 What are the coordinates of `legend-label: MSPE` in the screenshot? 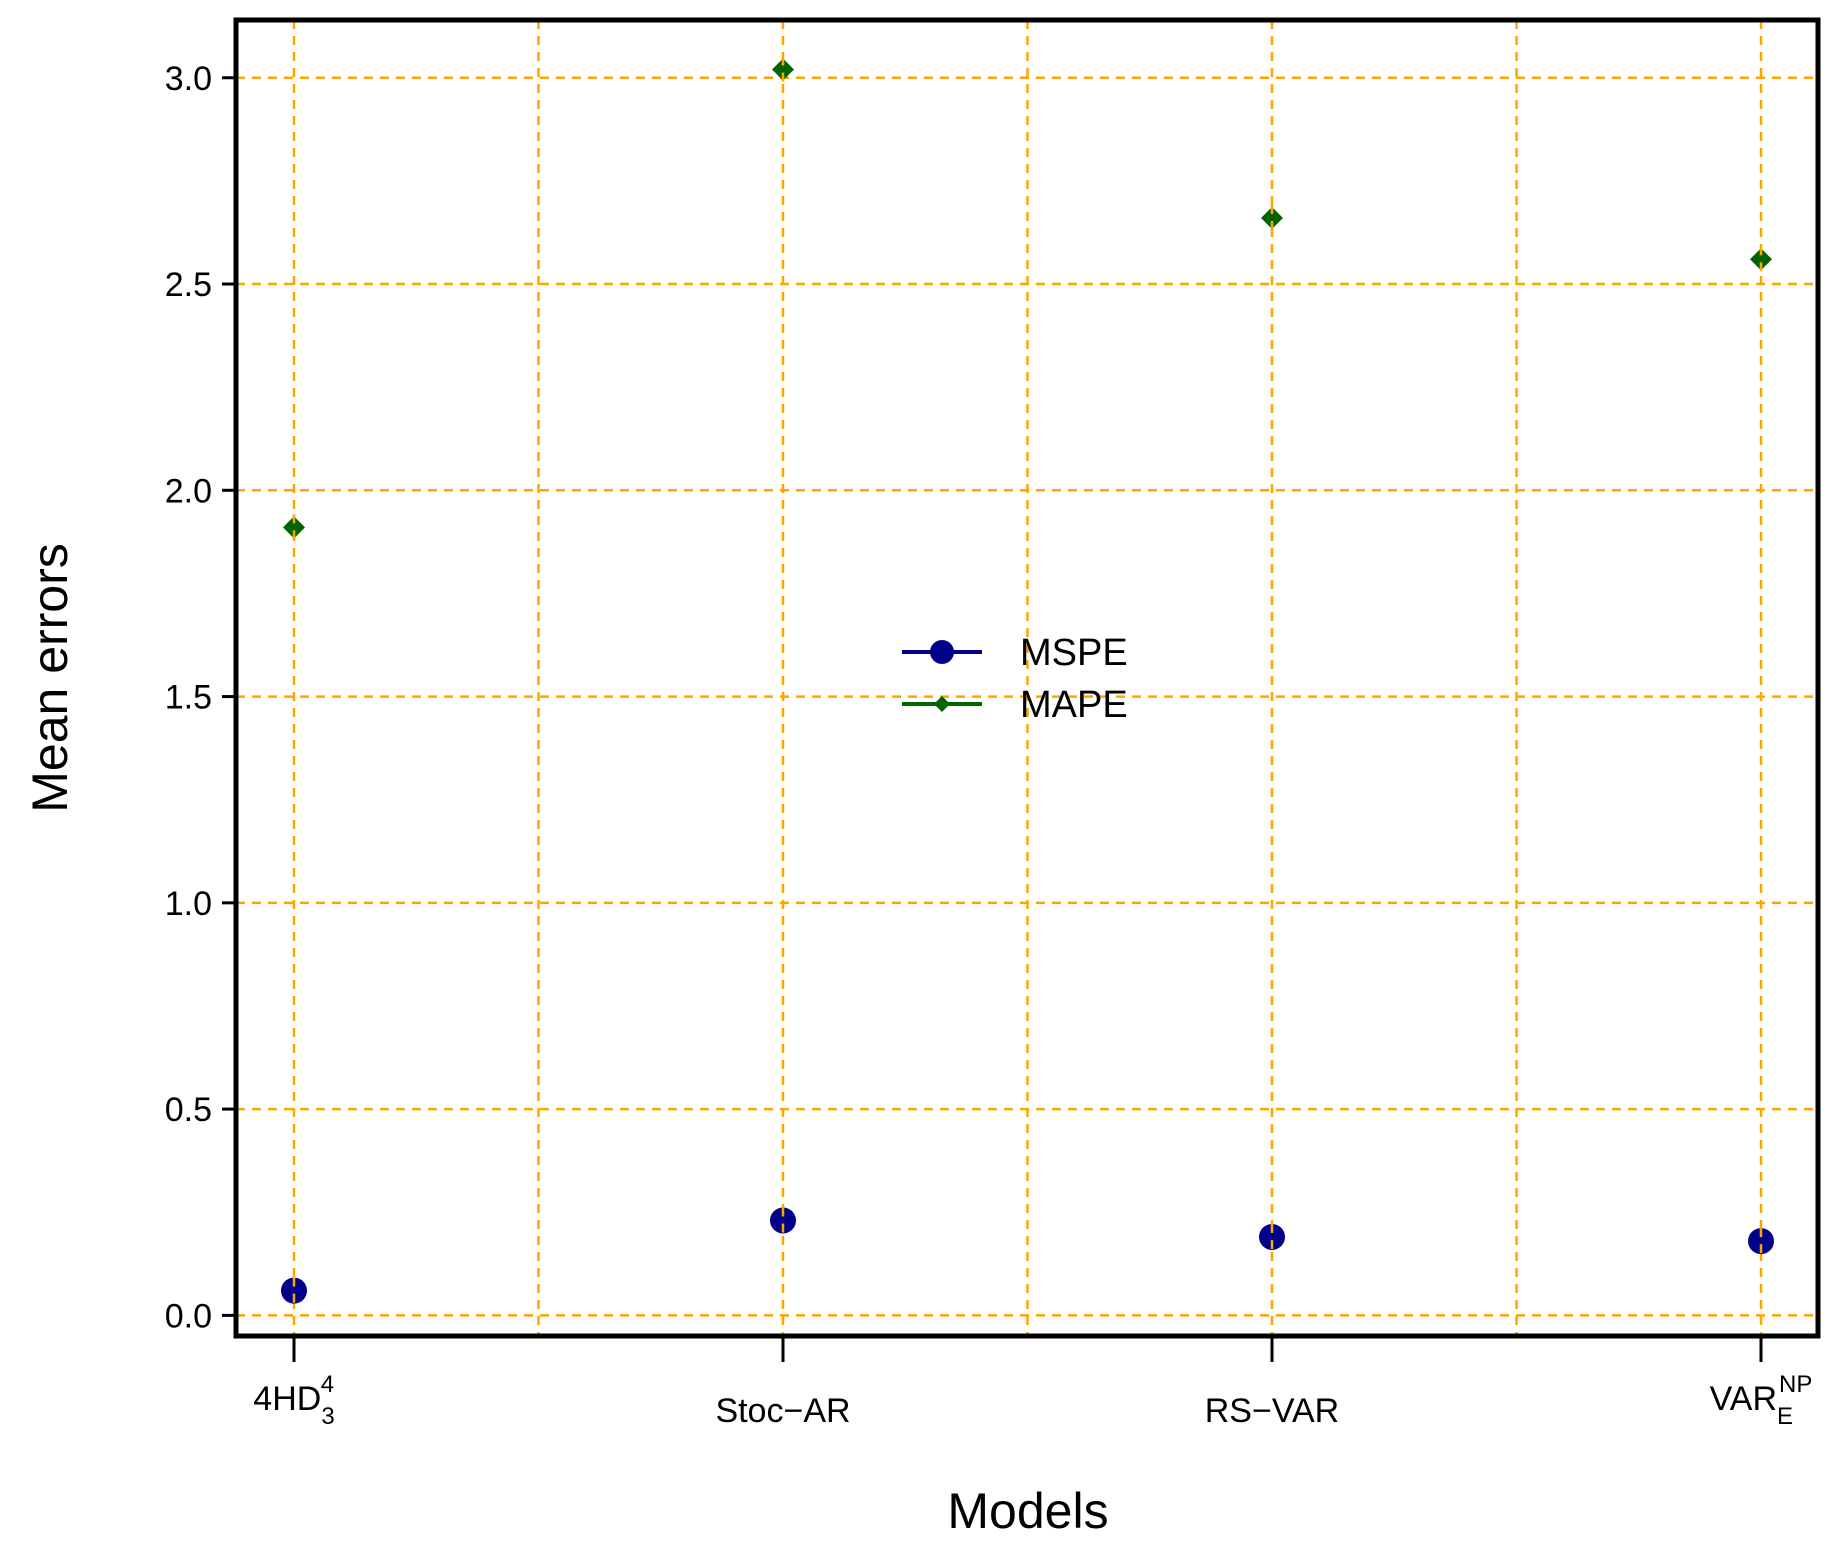 It's located at (1074, 653).